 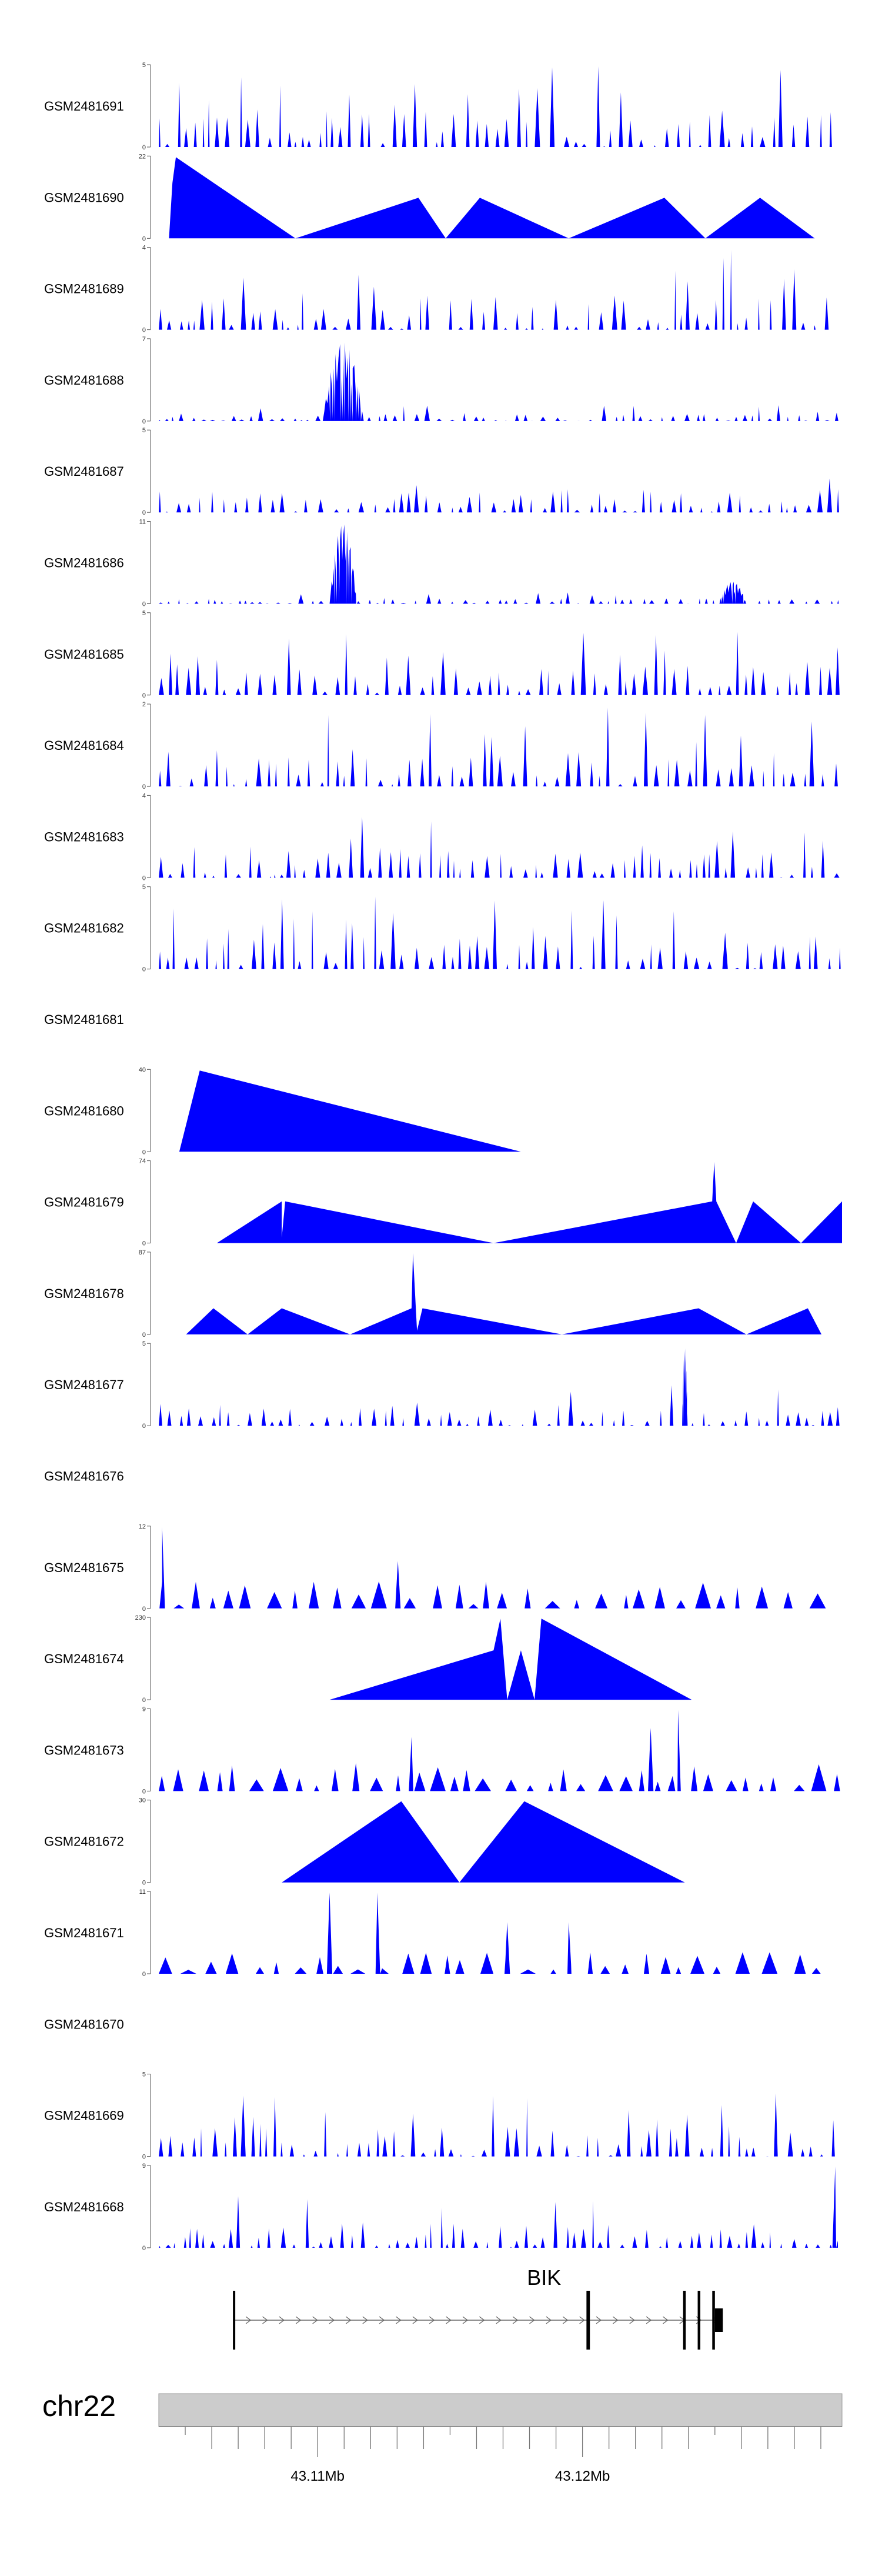 What do you see at coordinates (368, 1659) in the screenshot?
I see `track-GSM2481674: GSM2481674 230 0` at bounding box center [368, 1659].